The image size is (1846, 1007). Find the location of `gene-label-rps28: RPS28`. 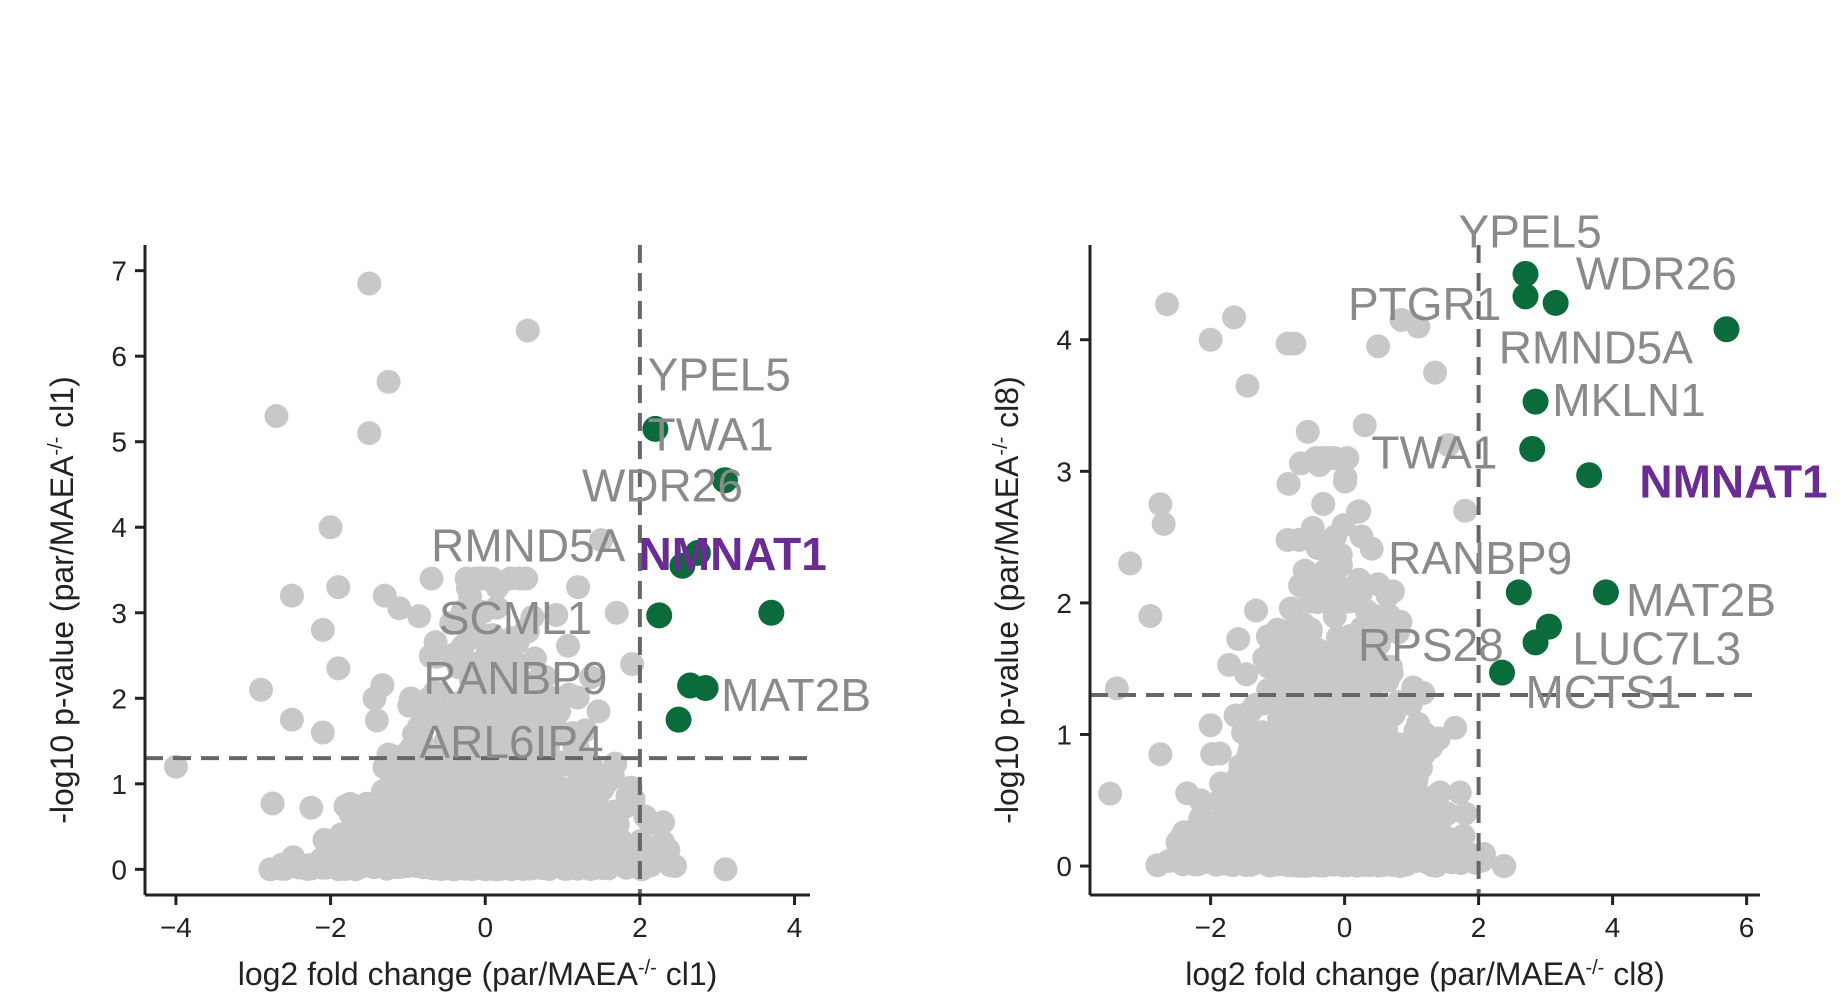

gene-label-rps28: RPS28 is located at coordinates (1431, 645).